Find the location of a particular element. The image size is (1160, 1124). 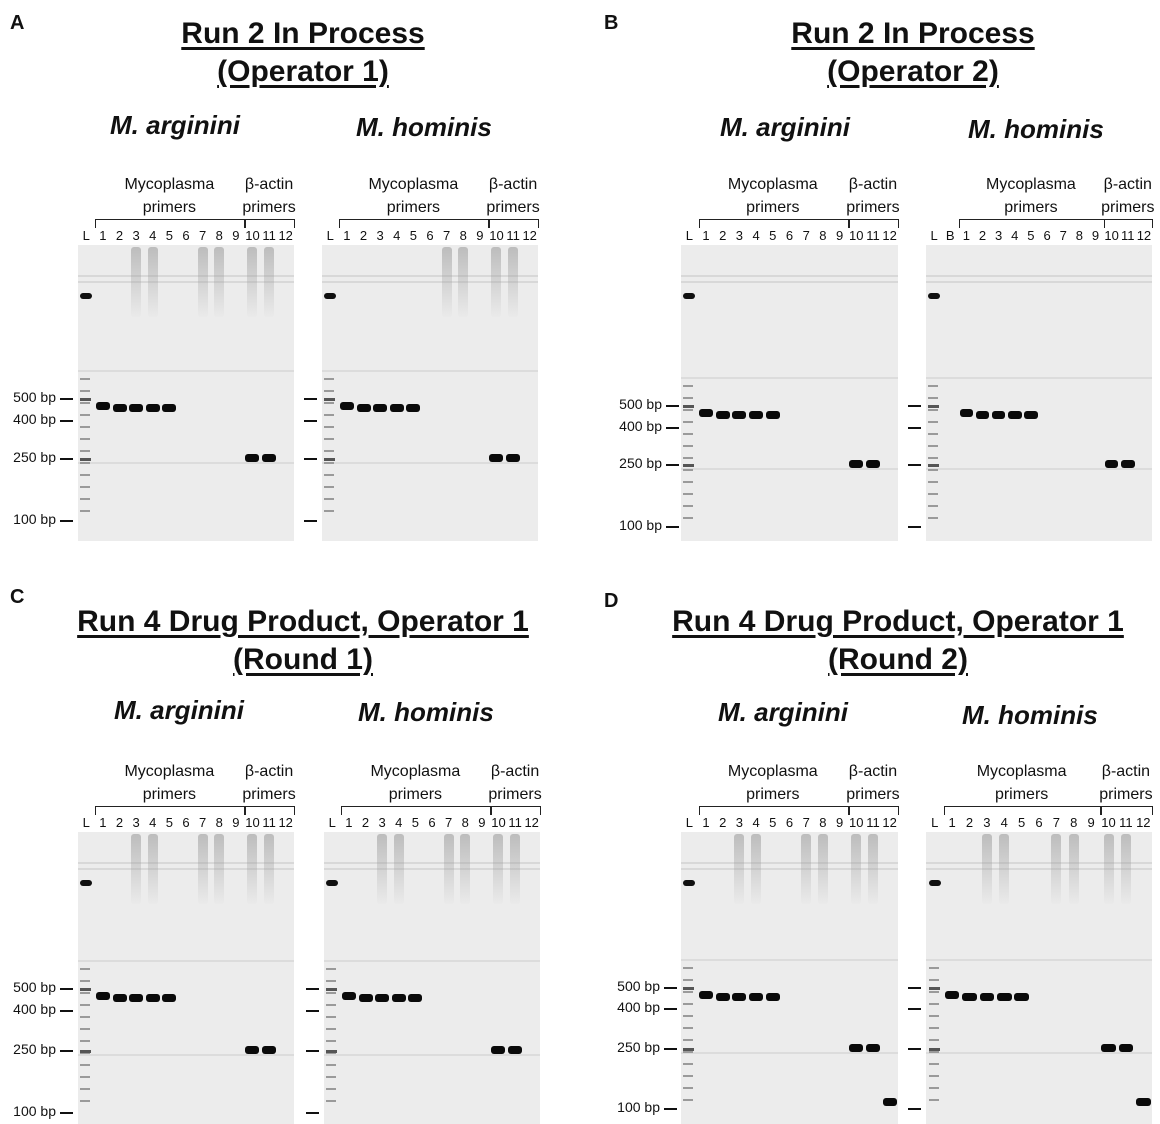

mycoplasma-bracket is located at coordinates (774, 810).